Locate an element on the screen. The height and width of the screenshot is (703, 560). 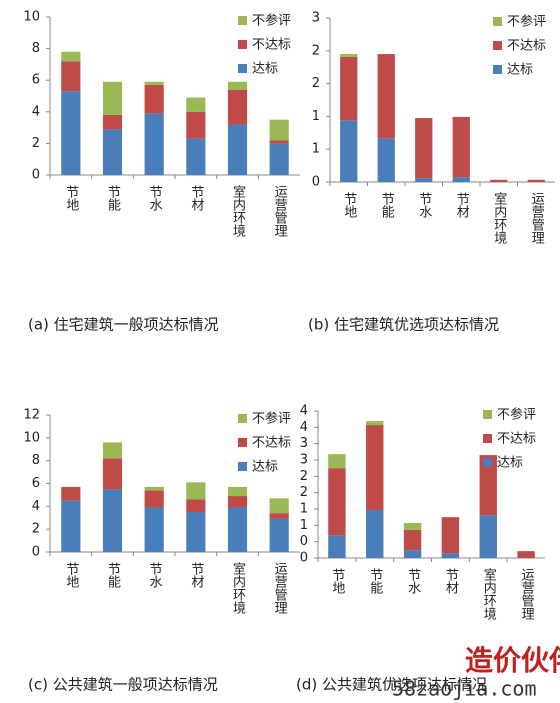
watermark-url: 58zaojia.com is located at coordinates (464, 689).